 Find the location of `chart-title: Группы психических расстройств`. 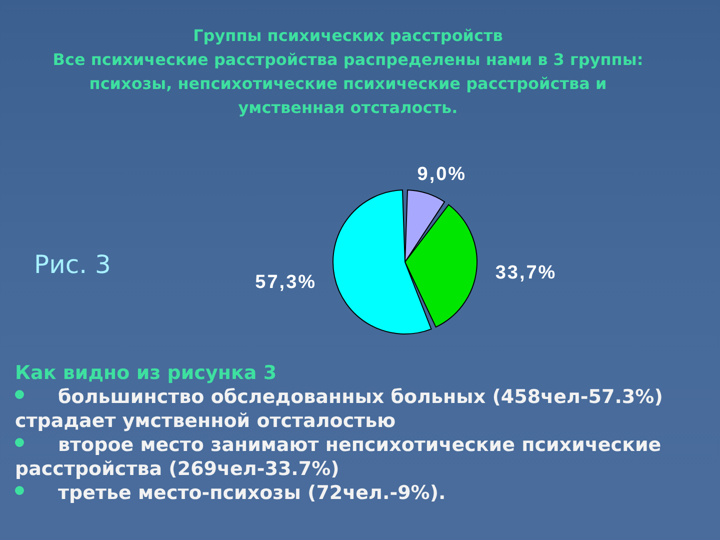

chart-title: Группы психических расстройств is located at coordinates (348, 36).